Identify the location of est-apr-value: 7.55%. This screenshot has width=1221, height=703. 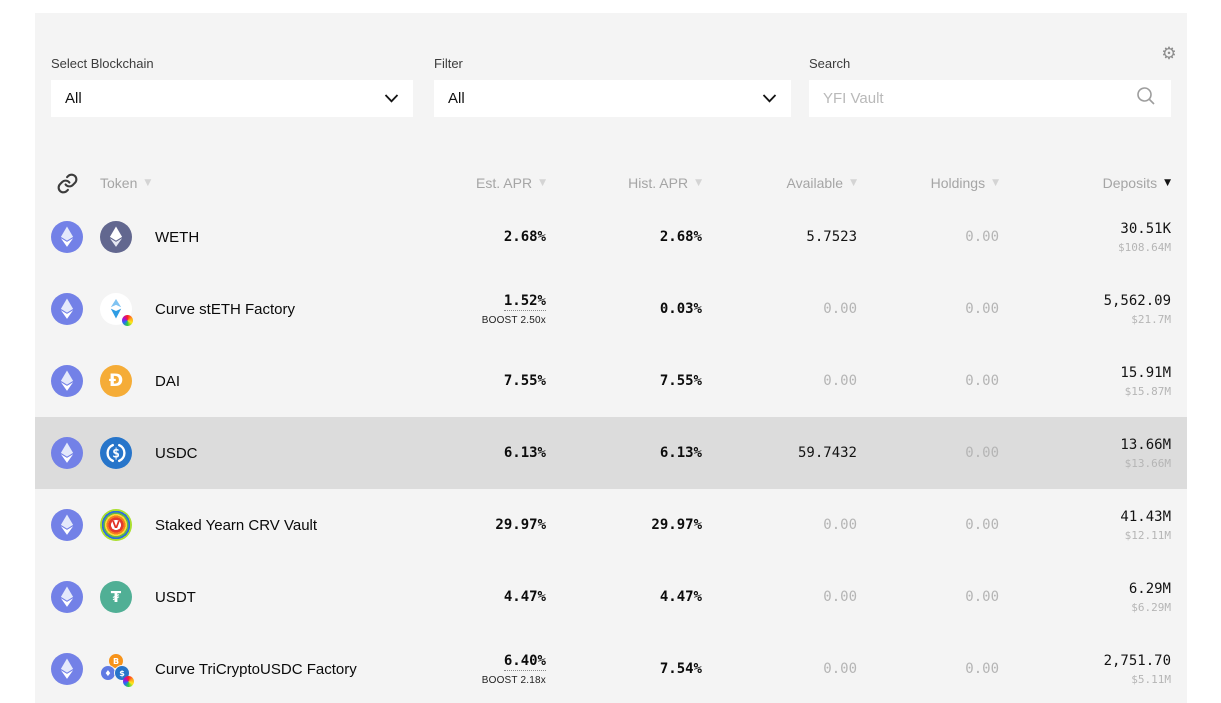
(524, 381).